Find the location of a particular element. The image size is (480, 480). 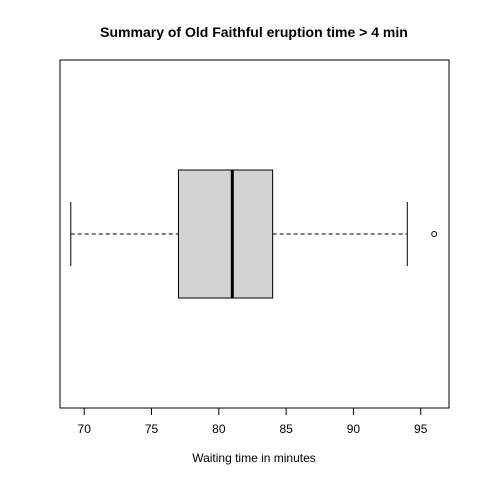

x-tick-label-90: 90 is located at coordinates (354, 429).